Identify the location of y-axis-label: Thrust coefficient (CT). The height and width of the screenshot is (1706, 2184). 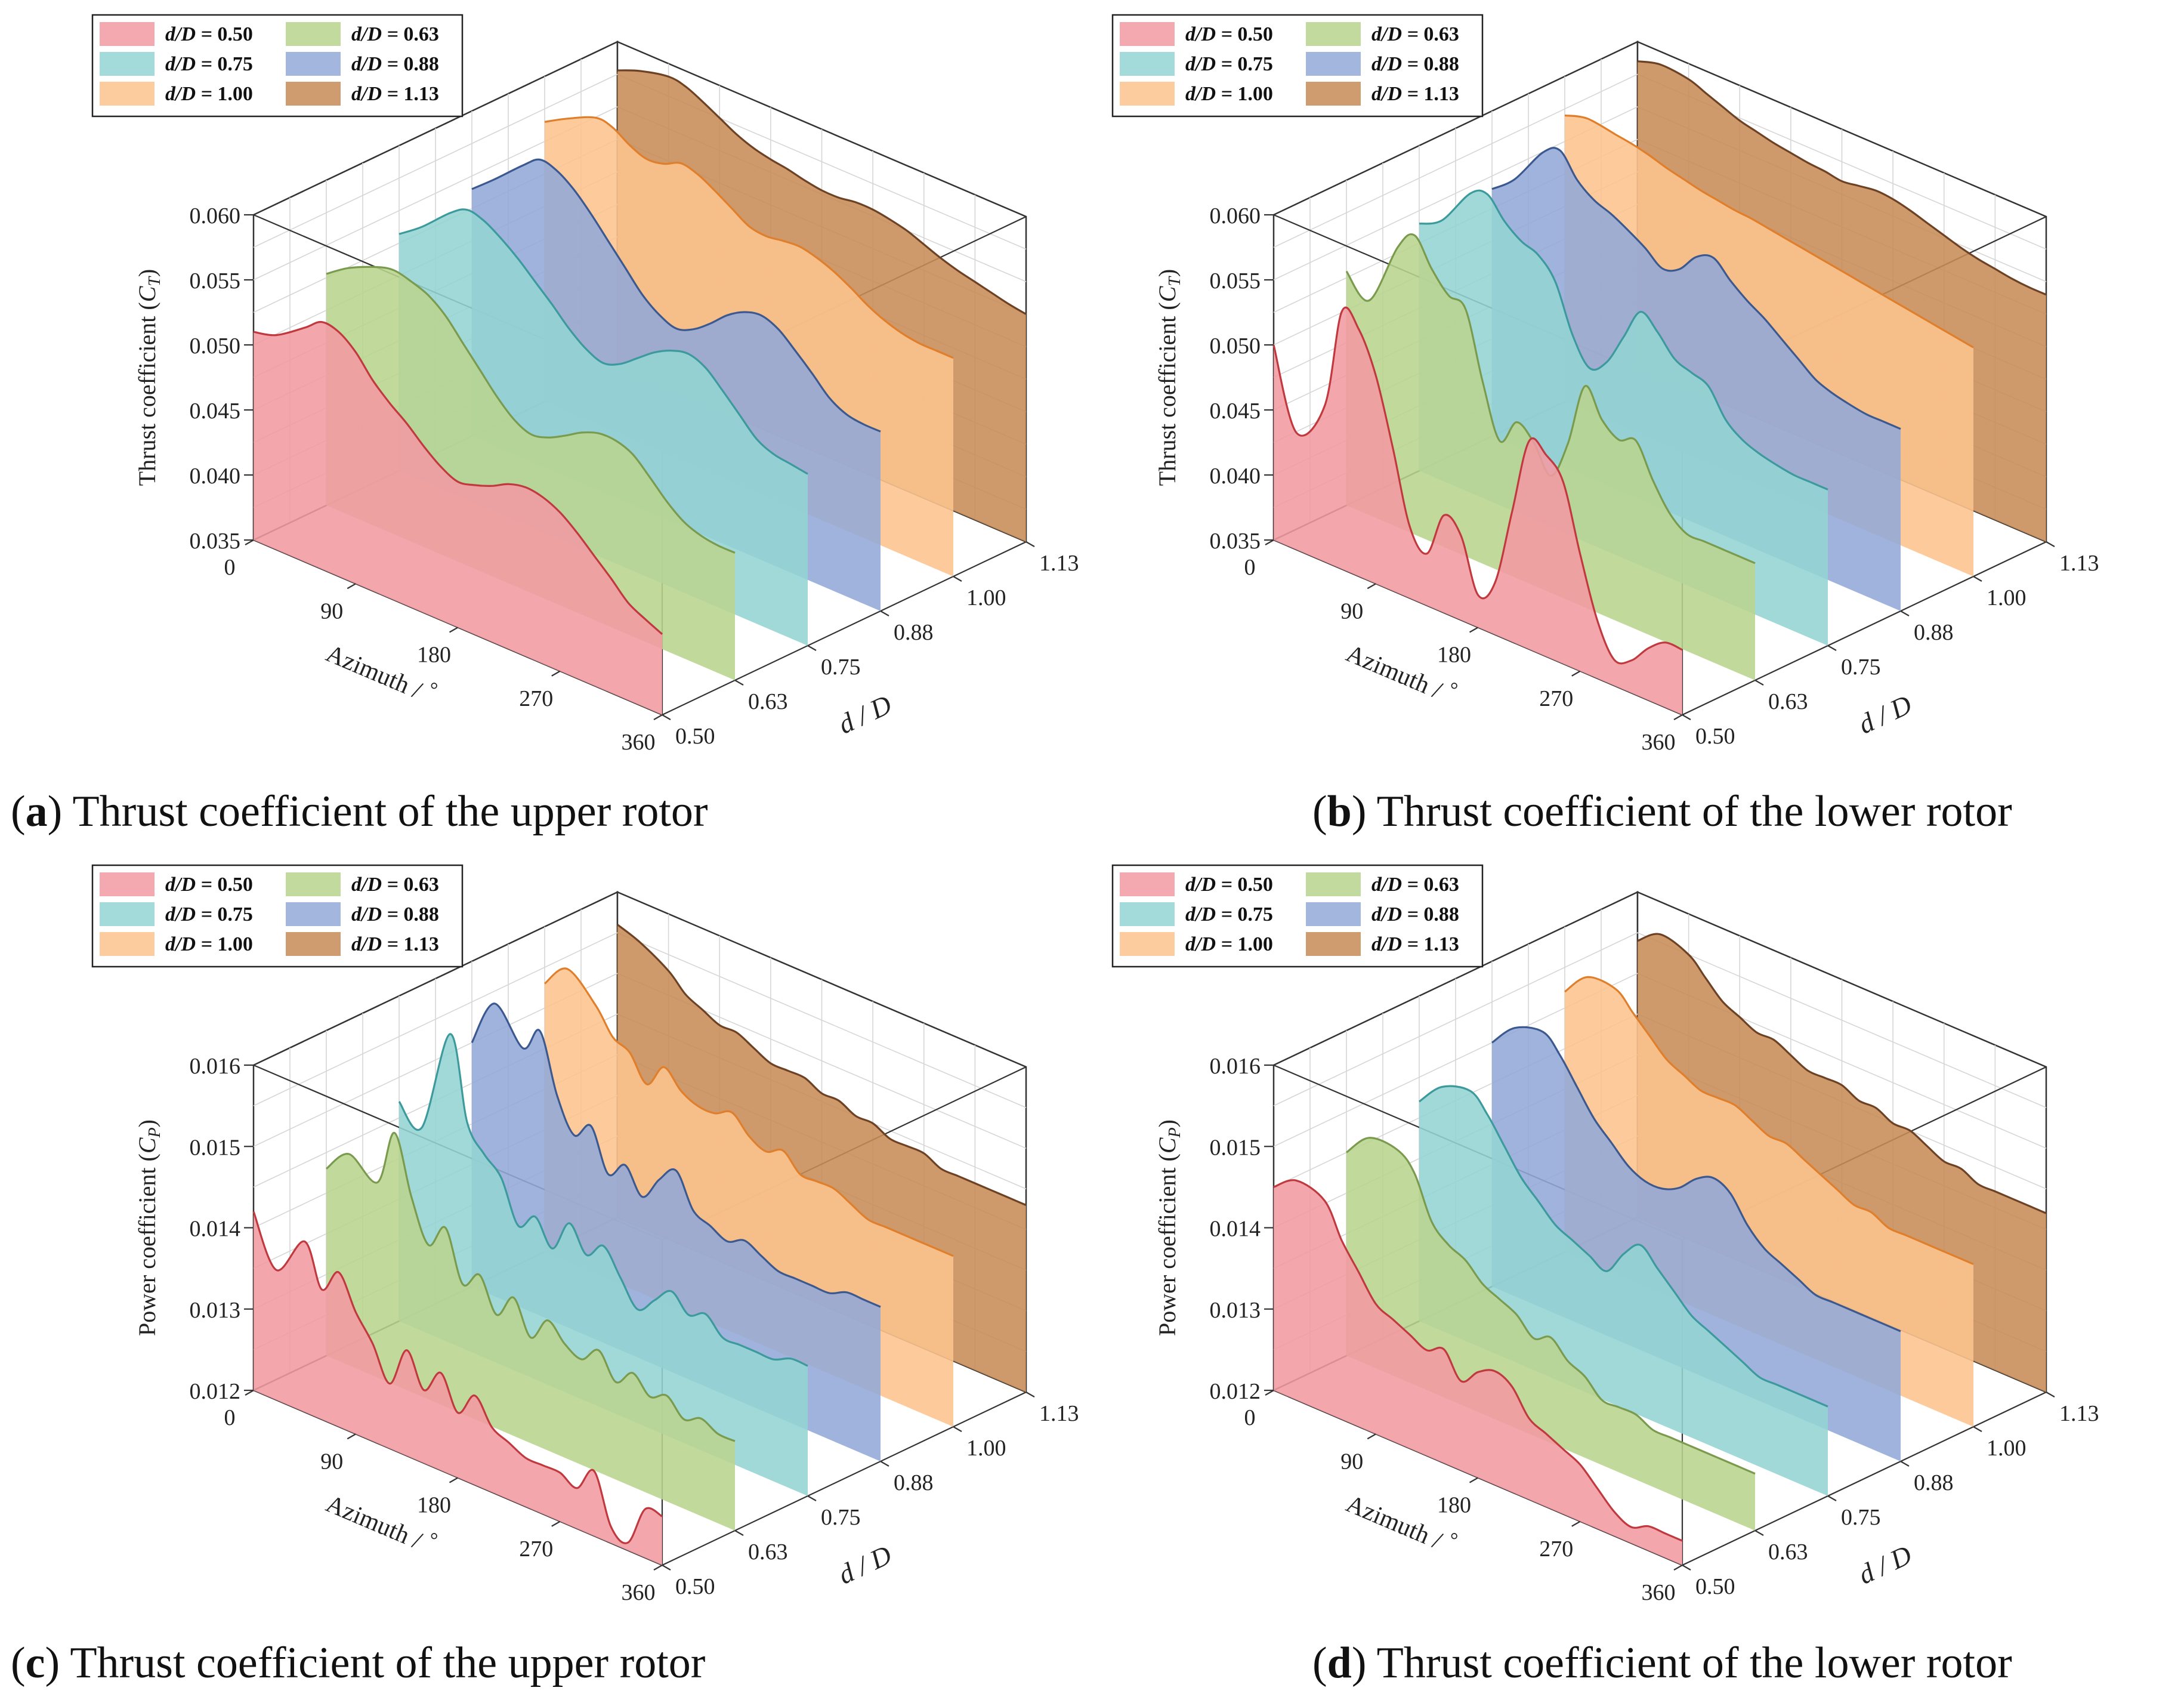
(1169, 377).